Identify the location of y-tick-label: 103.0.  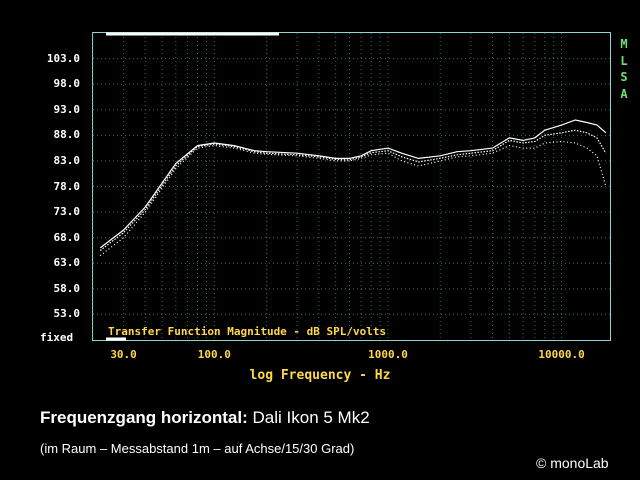
(63, 58).